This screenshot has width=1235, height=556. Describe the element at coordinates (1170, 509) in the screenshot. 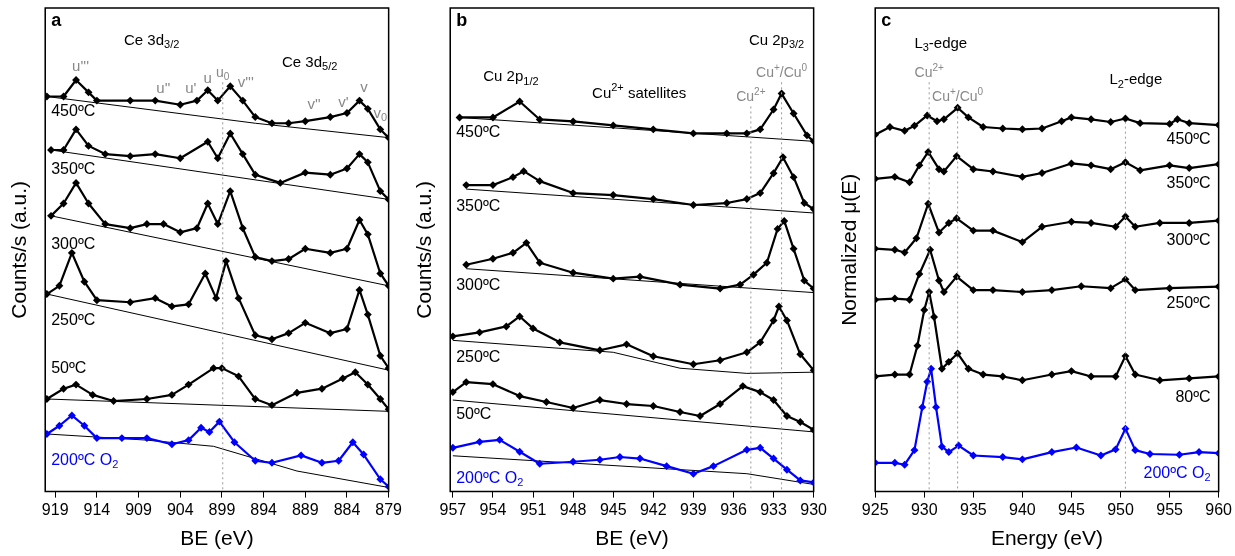

I see `x-tick-label: 955` at that location.